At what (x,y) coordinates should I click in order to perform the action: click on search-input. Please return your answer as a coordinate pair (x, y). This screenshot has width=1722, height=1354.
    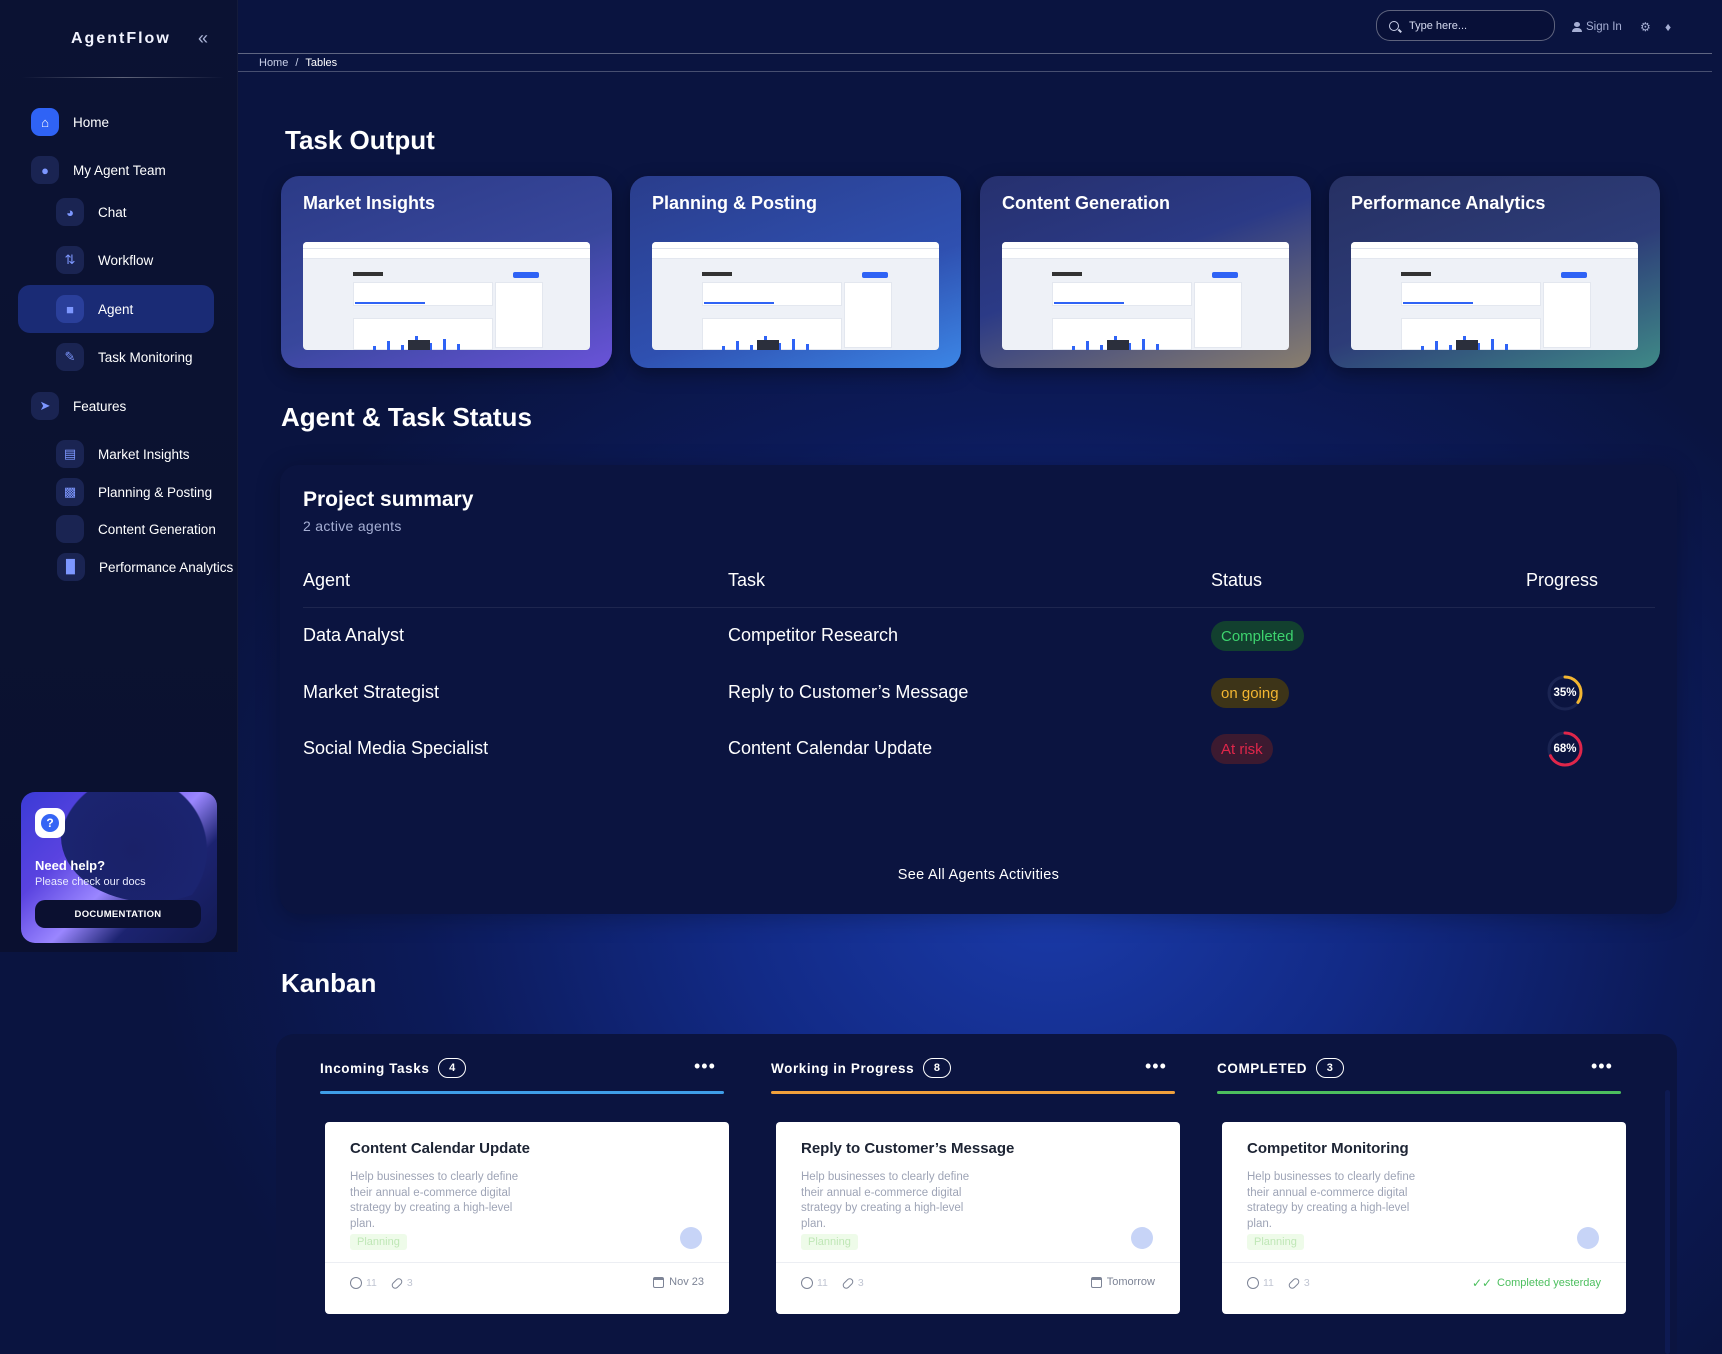
    Looking at the image, I should click on (1474, 25).